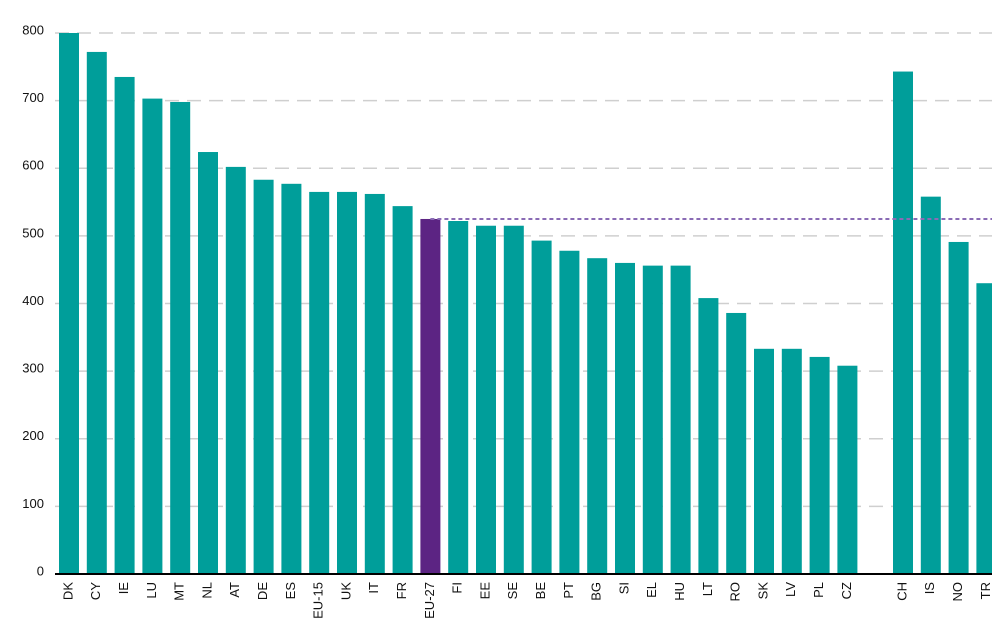 The height and width of the screenshot is (630, 992). I want to click on x-tick-label: DK, so click(67, 591).